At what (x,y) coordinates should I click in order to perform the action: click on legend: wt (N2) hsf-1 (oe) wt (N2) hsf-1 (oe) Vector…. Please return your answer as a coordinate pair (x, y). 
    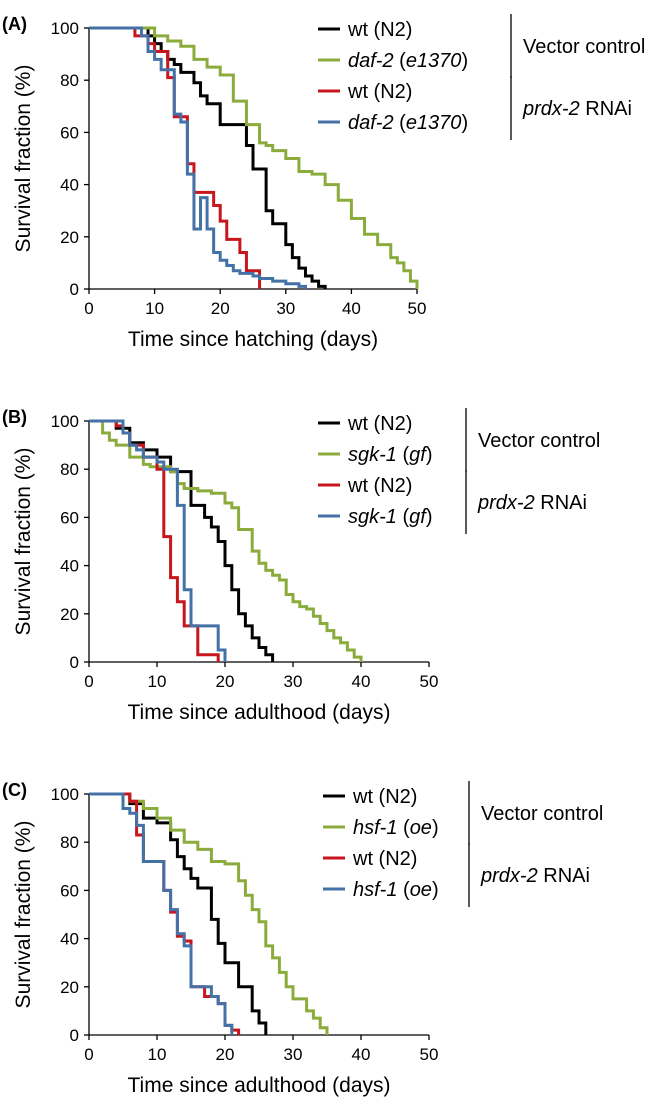
    Looking at the image, I should click on (463, 844).